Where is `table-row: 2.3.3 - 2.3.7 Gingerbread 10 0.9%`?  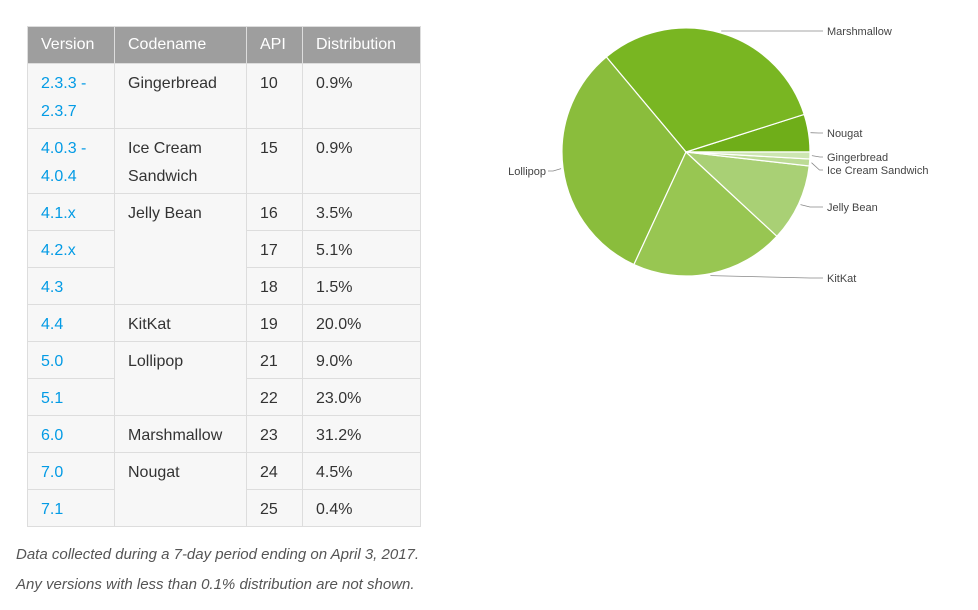
table-row: 2.3.3 - 2.3.7 Gingerbread 10 0.9% is located at coordinates (224, 96).